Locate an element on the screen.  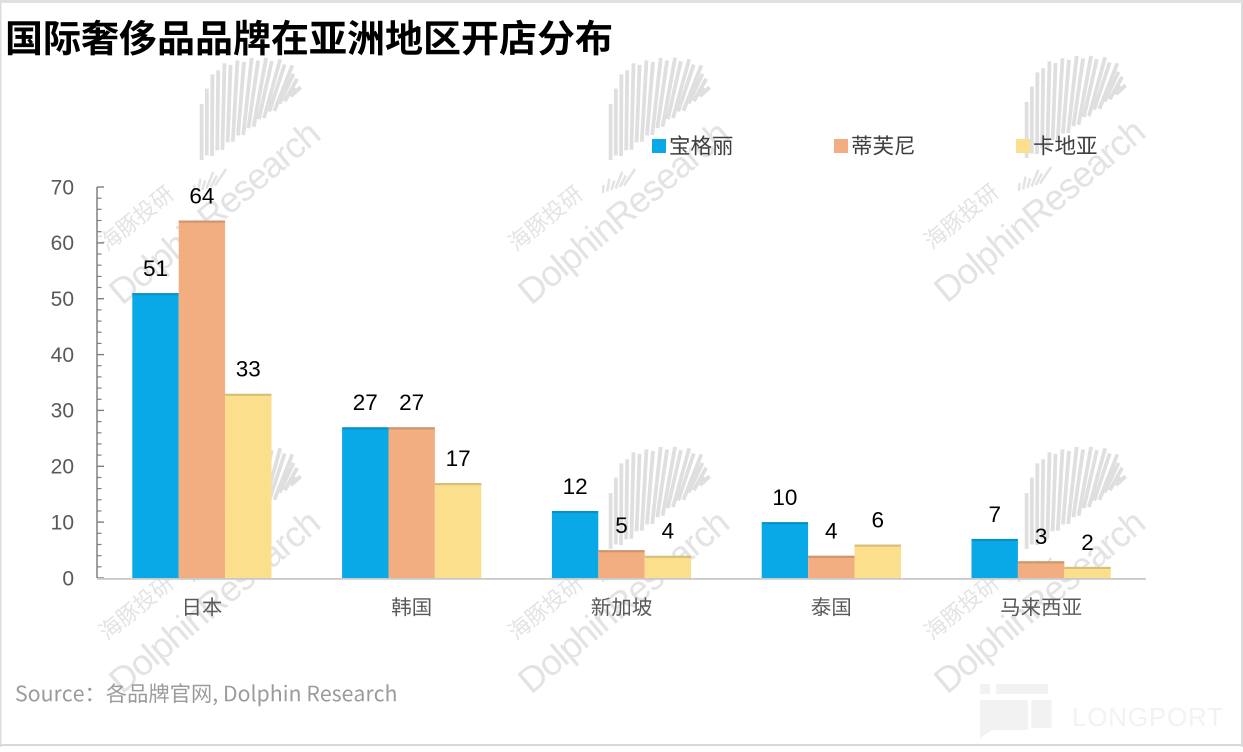
svg-text: 12 is located at coordinates (575, 486).